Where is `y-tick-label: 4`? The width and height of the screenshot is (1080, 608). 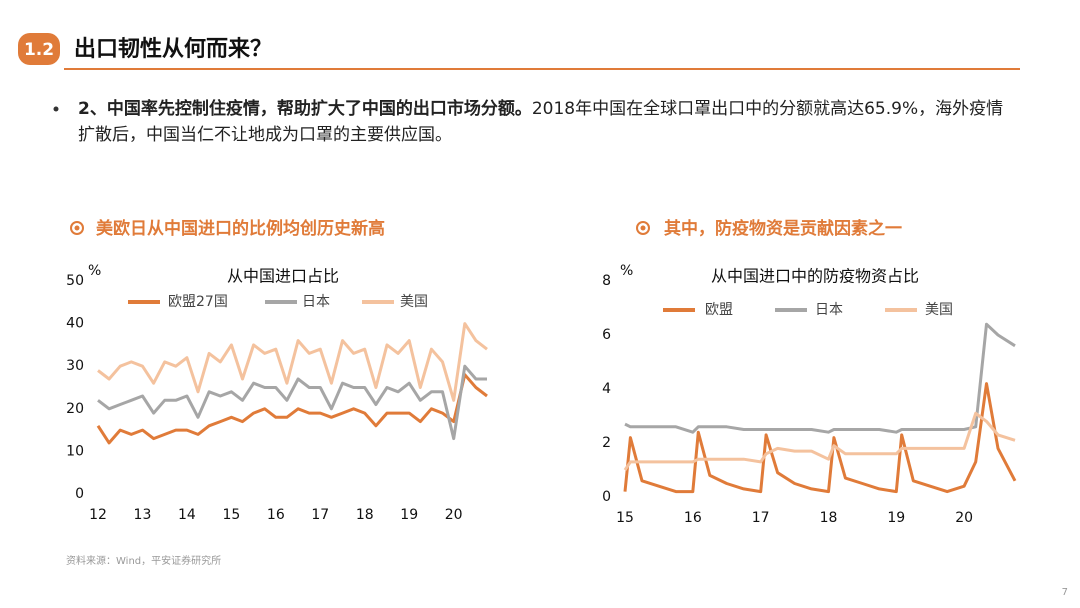
y-tick-label: 4 is located at coordinates (606, 389).